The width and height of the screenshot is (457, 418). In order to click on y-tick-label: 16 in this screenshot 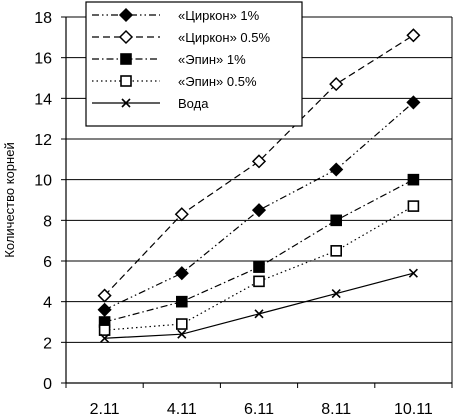, I will do `click(43, 59)`.